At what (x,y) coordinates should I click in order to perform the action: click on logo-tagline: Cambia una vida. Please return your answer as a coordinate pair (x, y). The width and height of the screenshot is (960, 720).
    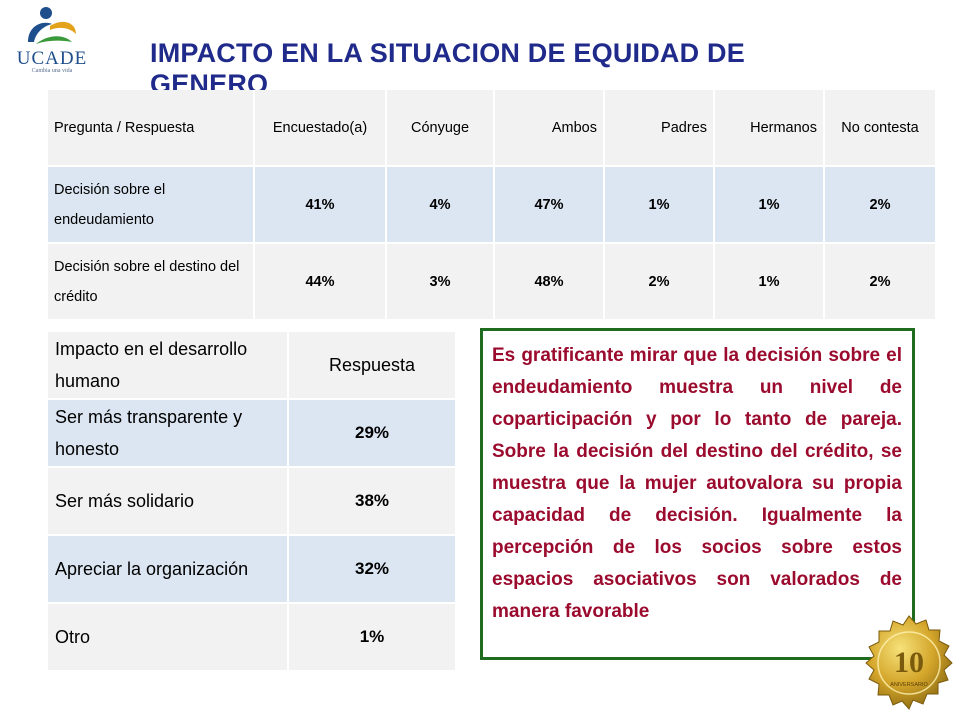
    Looking at the image, I should click on (52, 71).